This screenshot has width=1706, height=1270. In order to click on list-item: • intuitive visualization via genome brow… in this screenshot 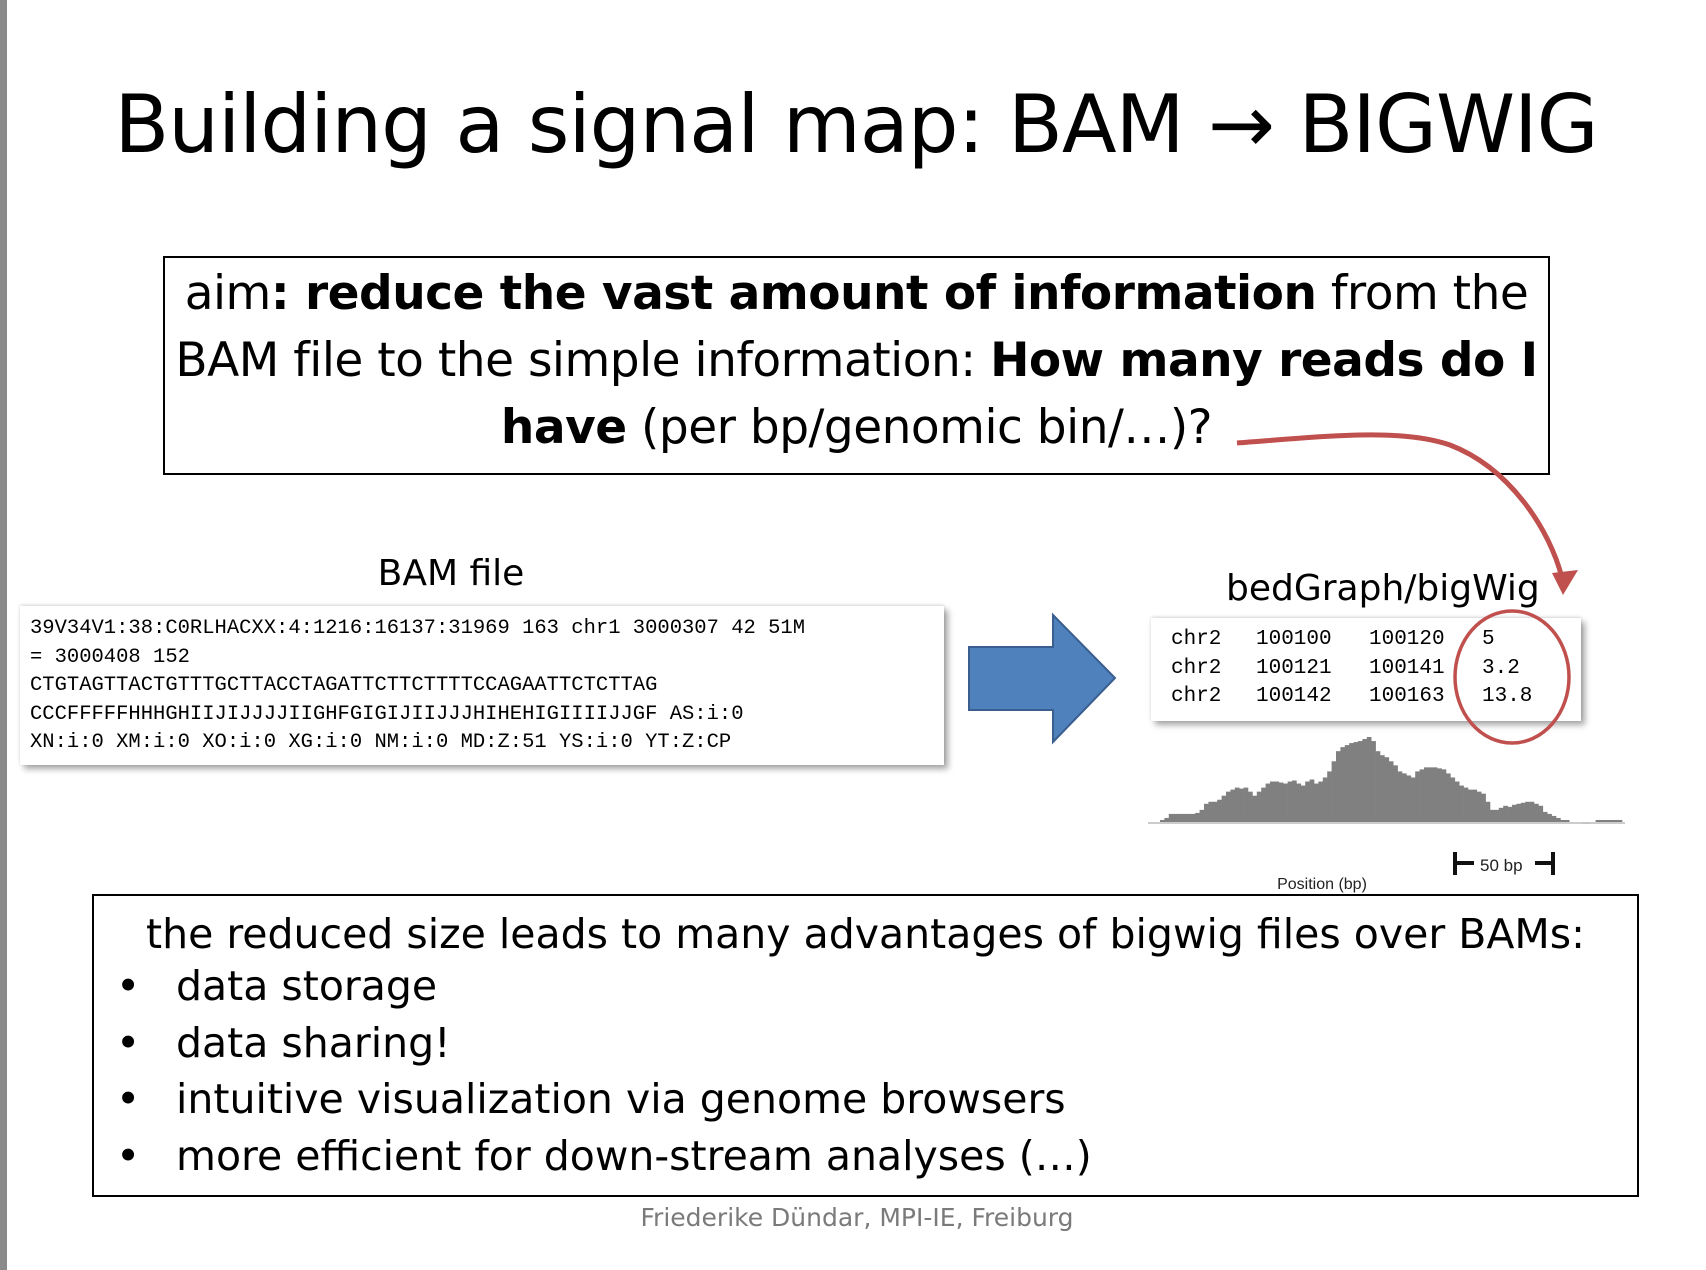, I will do `click(591, 1099)`.